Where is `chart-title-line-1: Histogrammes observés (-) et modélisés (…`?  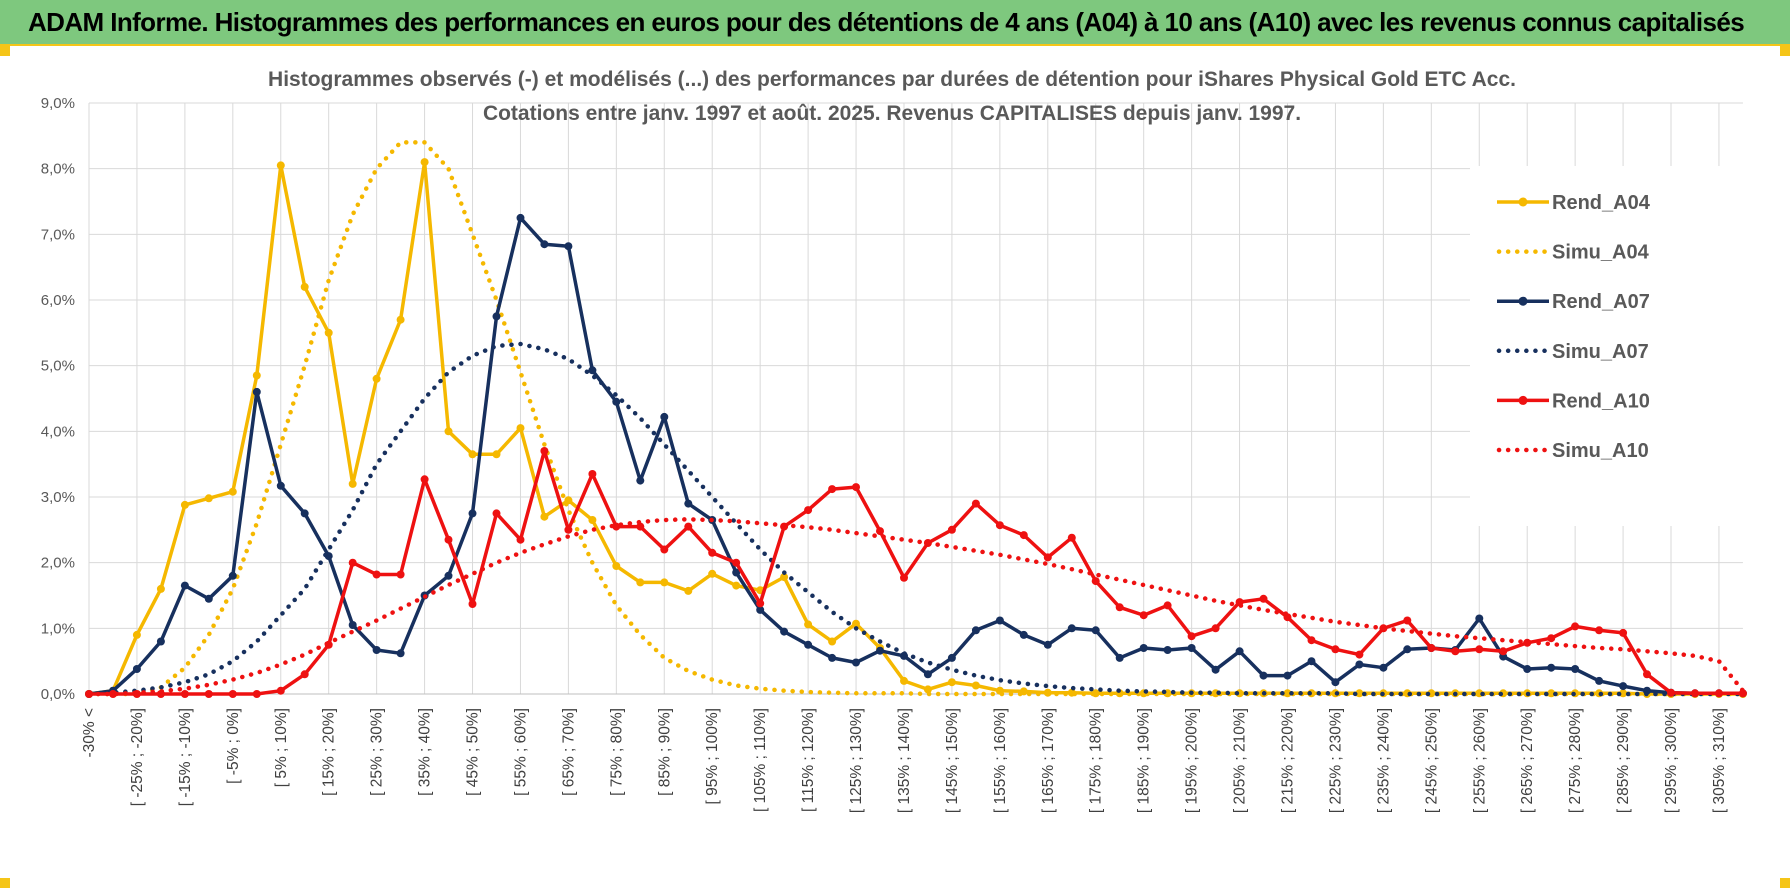
chart-title-line-1: Histogrammes observés (-) et modélisés (… is located at coordinates (892, 79).